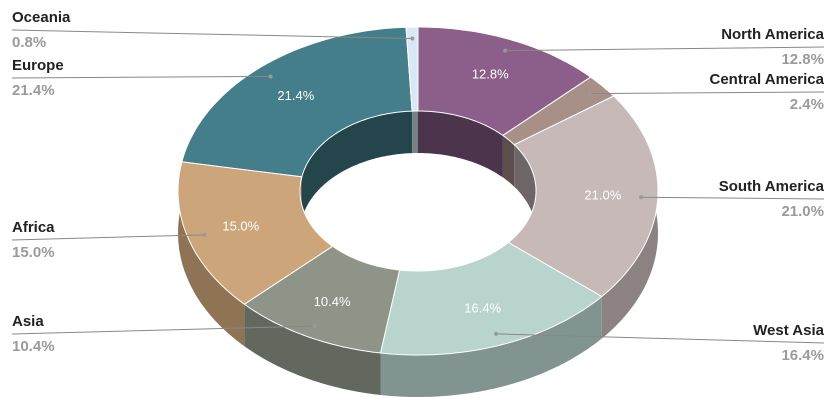 This screenshot has width=836, height=410. I want to click on legend-value: 21.4%, so click(33, 90).